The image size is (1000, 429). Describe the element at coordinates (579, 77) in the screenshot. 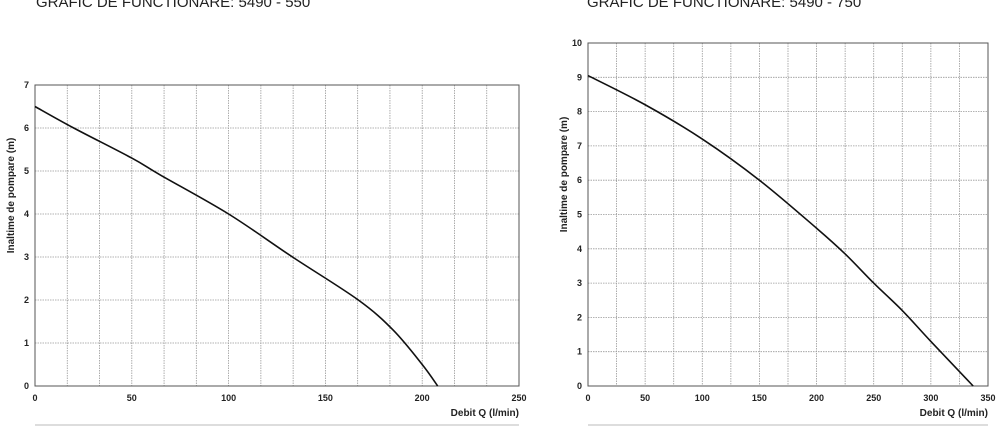

I see `y-tick-label: 9` at that location.